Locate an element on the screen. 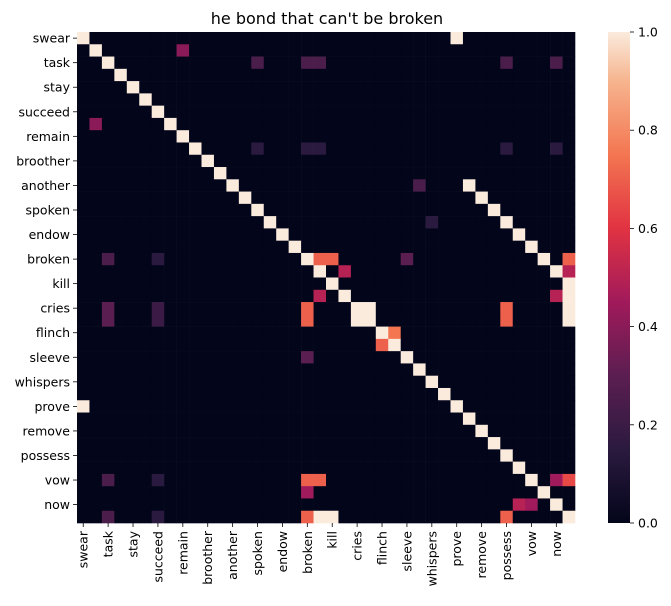 The width and height of the screenshot is (671, 606). y-tick-label: swear is located at coordinates (52, 38).